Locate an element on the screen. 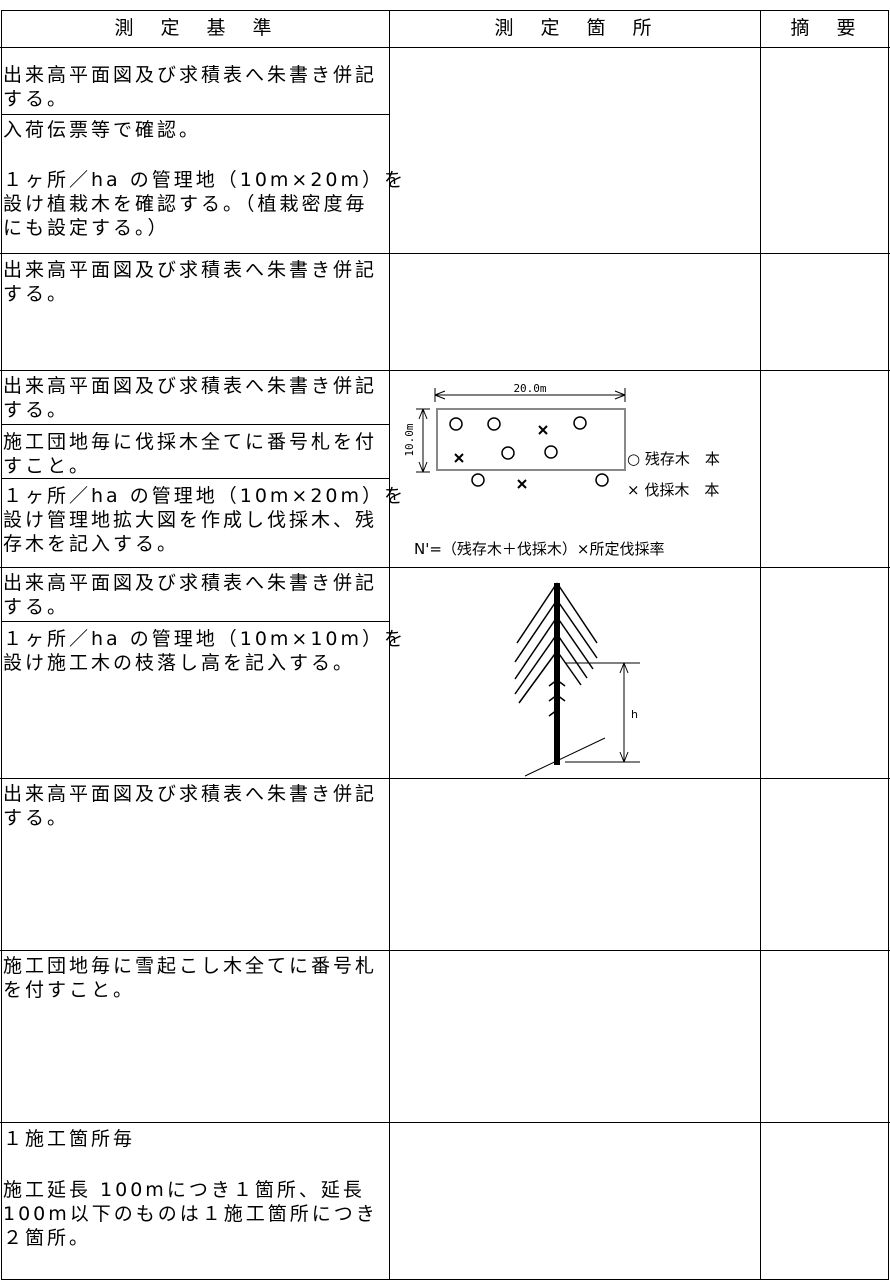 The image size is (890, 1280). criteria-line: 設け植栽木を確認する。（植栽密度毎 is located at coordinates (185, 204).